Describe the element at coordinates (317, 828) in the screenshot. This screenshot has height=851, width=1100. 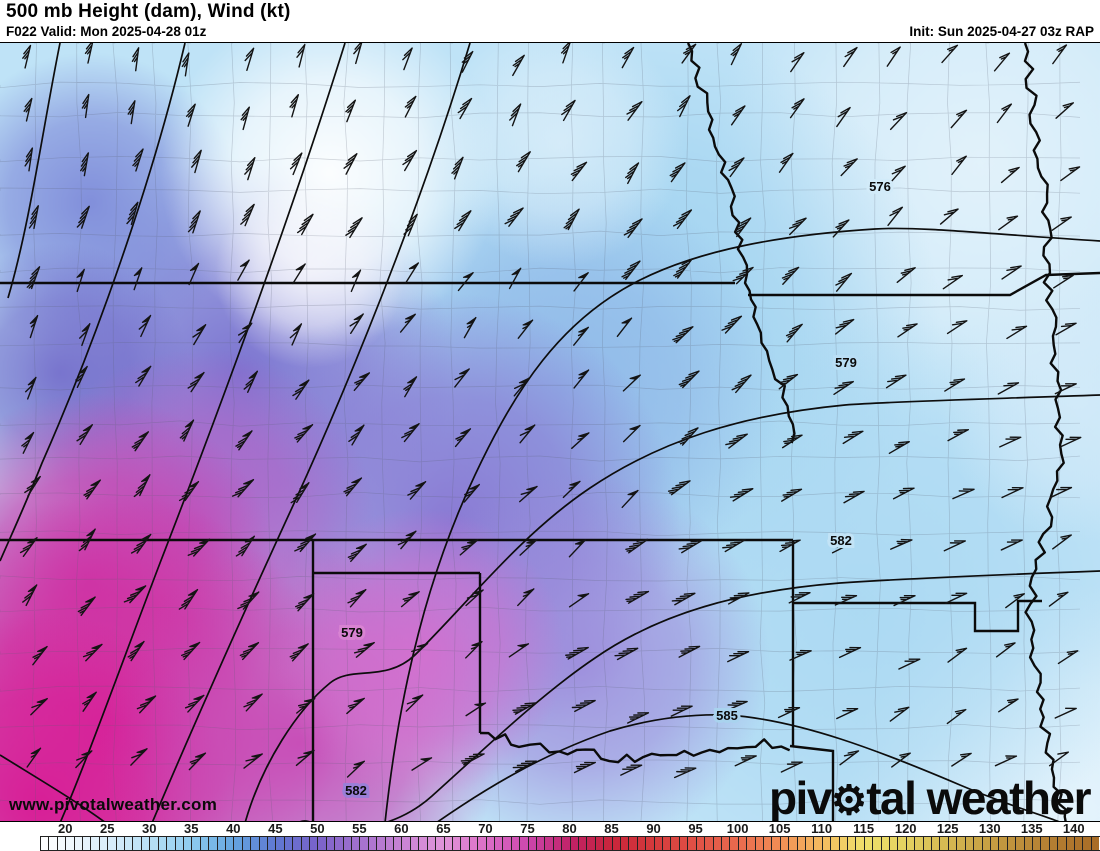
I see `legend-tick-label: 50` at that location.